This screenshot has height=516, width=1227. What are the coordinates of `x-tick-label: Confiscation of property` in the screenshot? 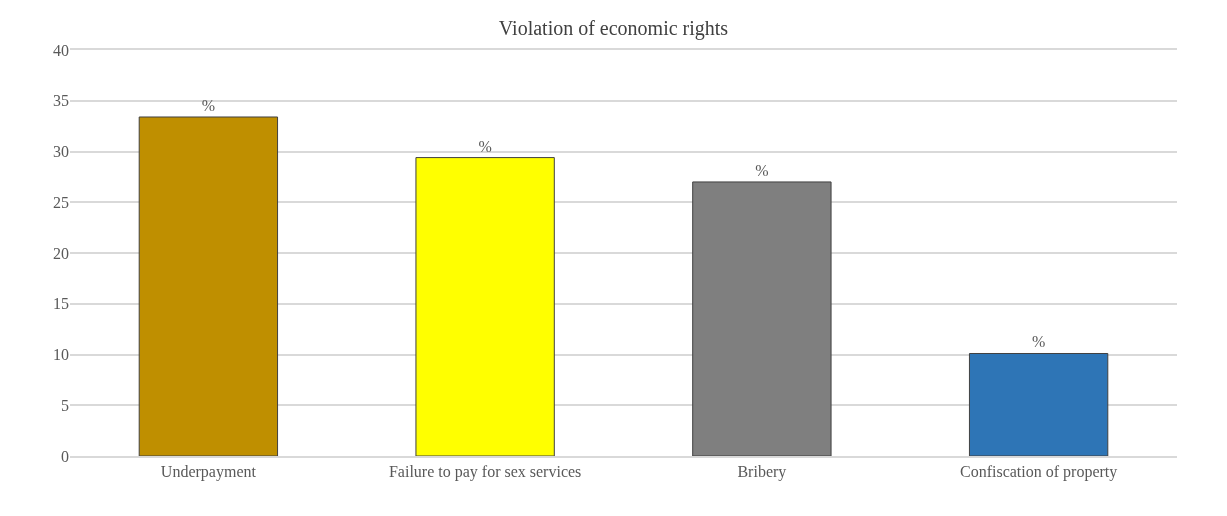 It's located at (1038, 471).